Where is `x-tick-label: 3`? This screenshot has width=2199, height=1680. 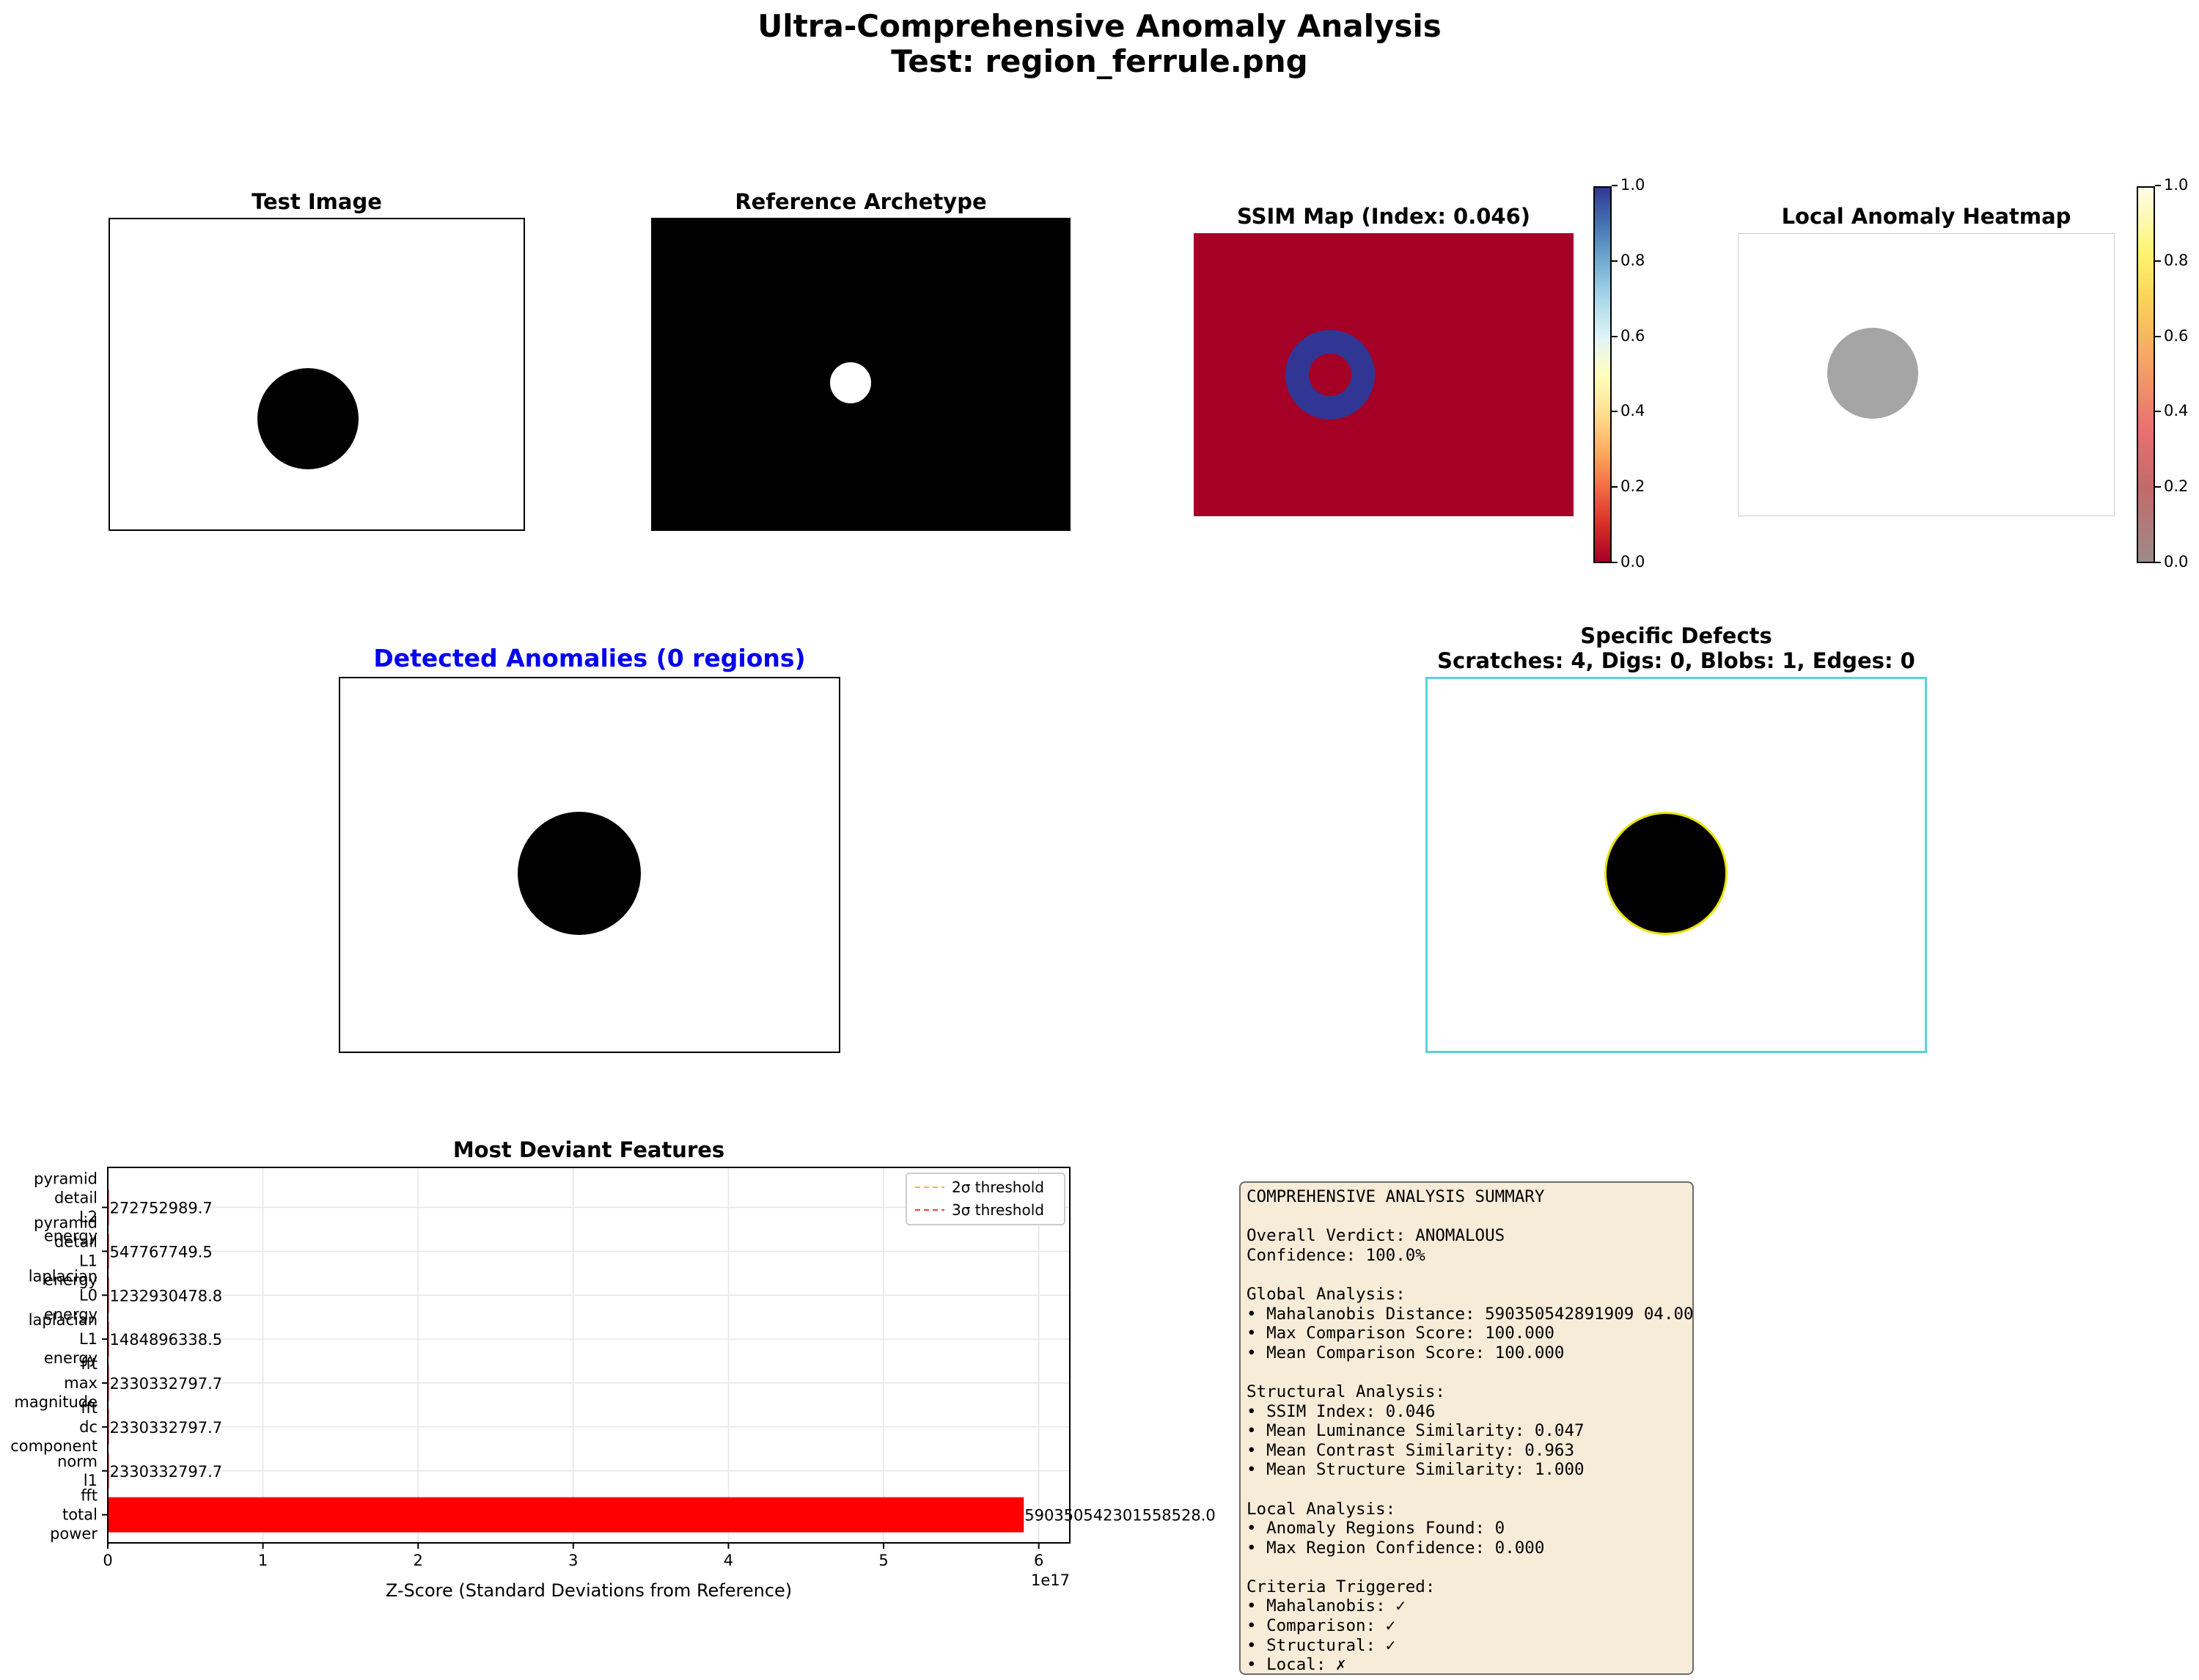
x-tick-label: 3 is located at coordinates (573, 1560).